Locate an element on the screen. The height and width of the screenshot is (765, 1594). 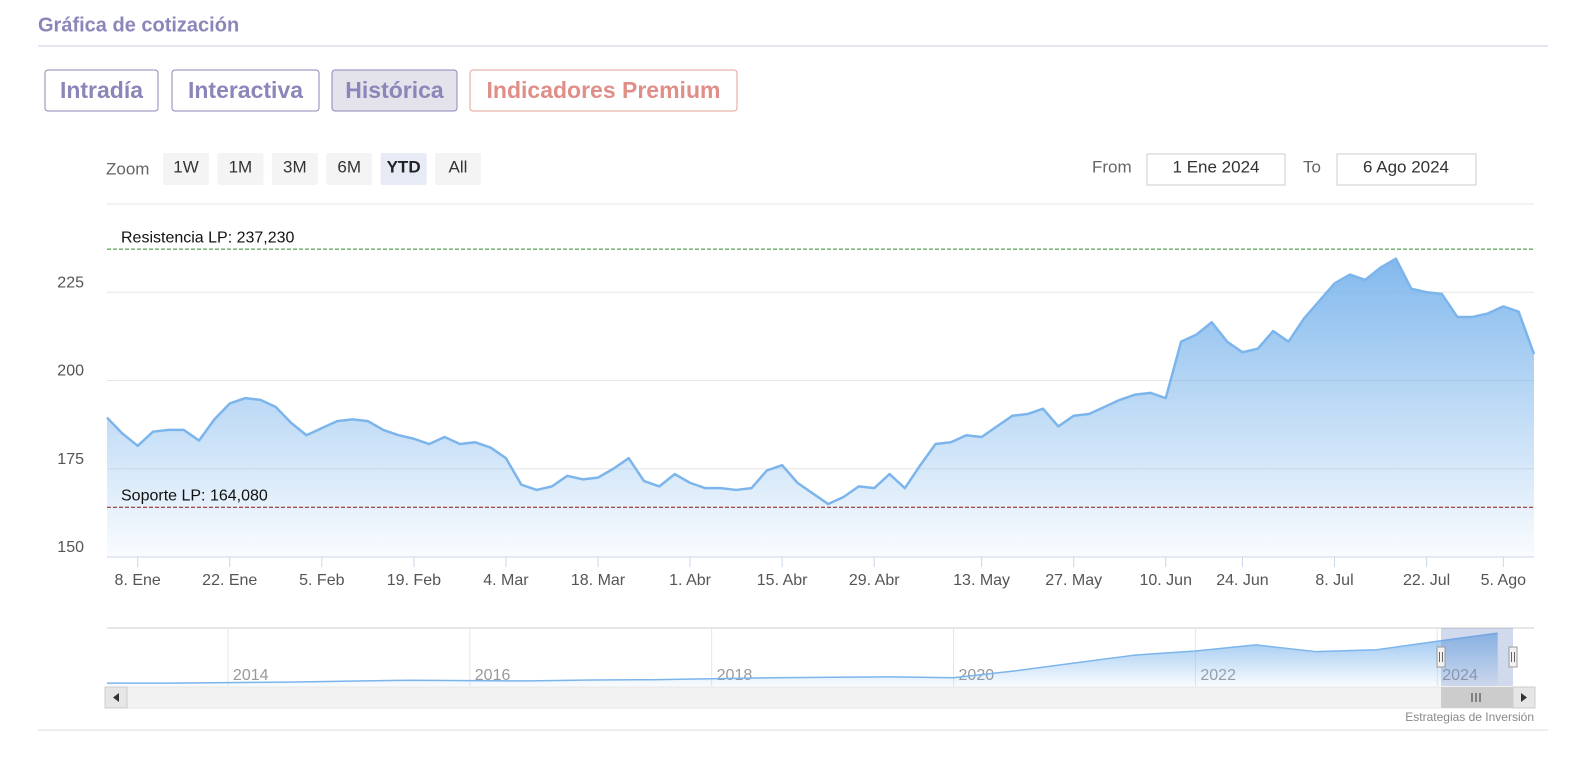
x-tick-label: 19. Feb is located at coordinates (414, 580).